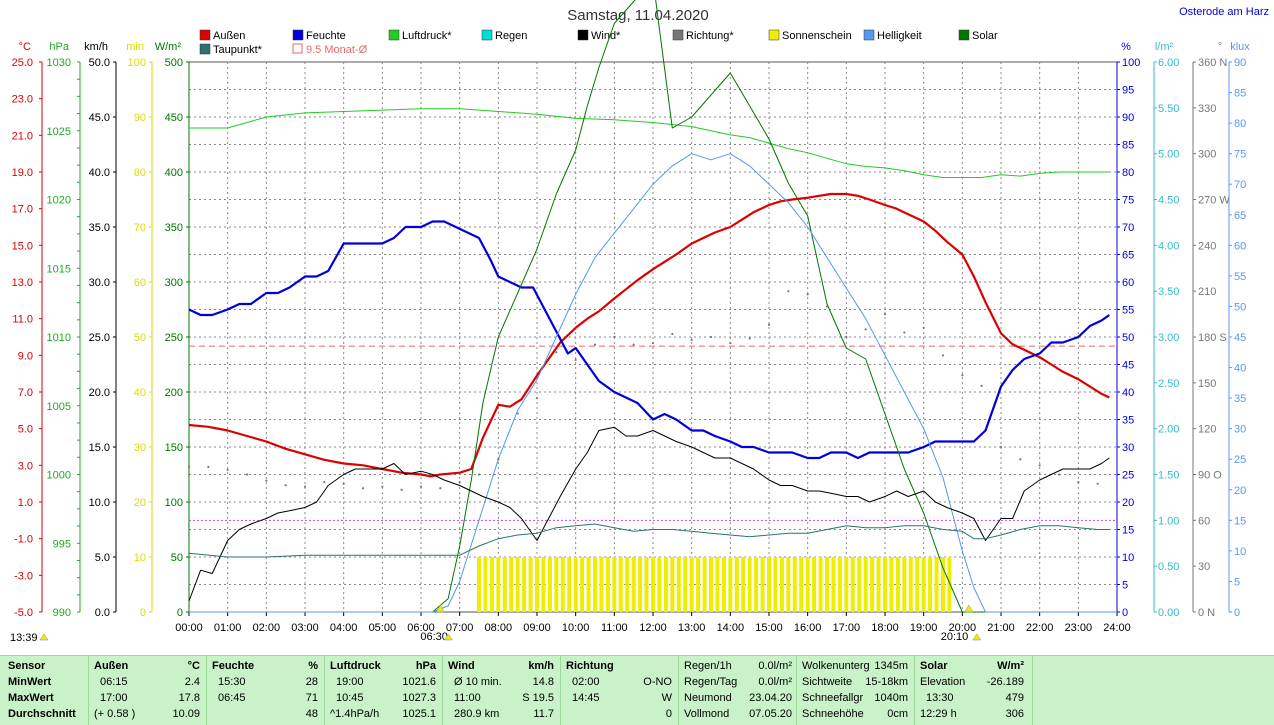 The width and height of the screenshot is (1274, 725). What do you see at coordinates (1240, 155) in the screenshot?
I see `right-axis-tick-label: 75` at bounding box center [1240, 155].